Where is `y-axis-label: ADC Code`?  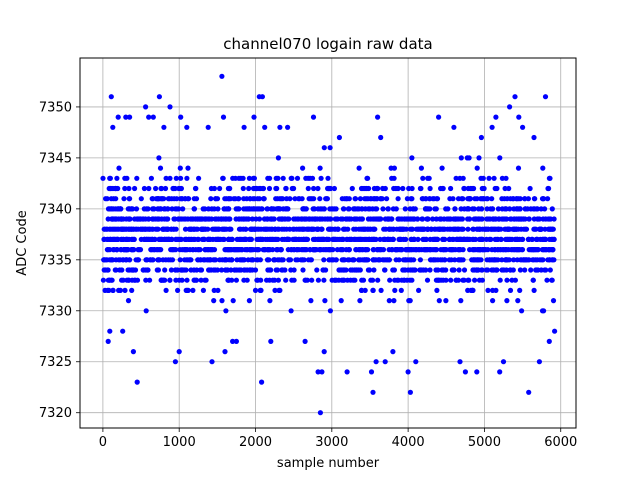 y-axis-label: ADC Code is located at coordinates (22, 242).